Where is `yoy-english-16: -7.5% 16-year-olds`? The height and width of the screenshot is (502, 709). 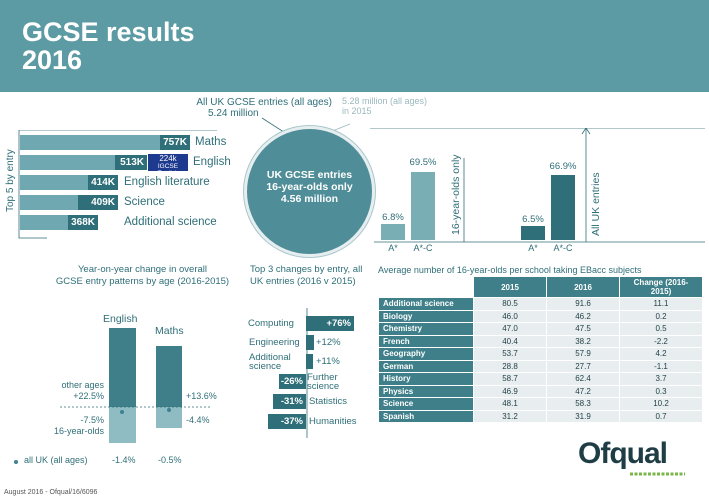
yoy-english-16: -7.5% 16-year-olds is located at coordinates (76, 426).